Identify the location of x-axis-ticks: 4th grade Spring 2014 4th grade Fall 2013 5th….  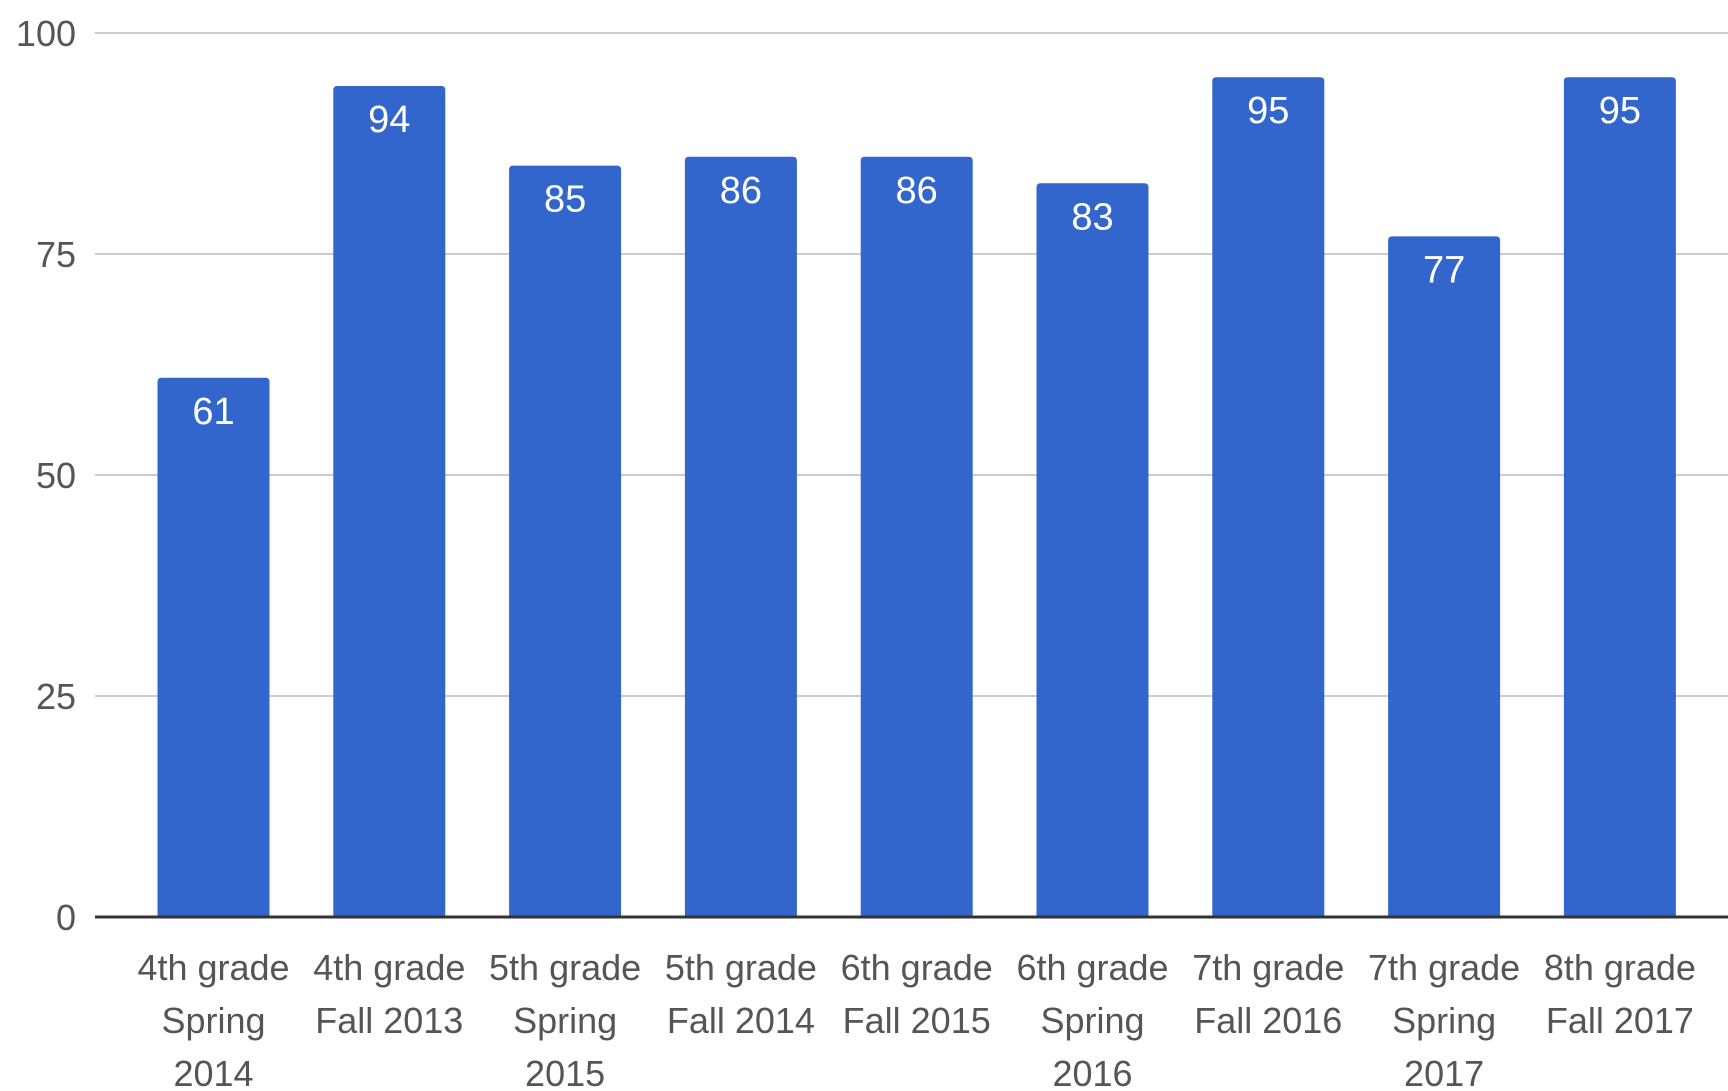
(916, 1019).